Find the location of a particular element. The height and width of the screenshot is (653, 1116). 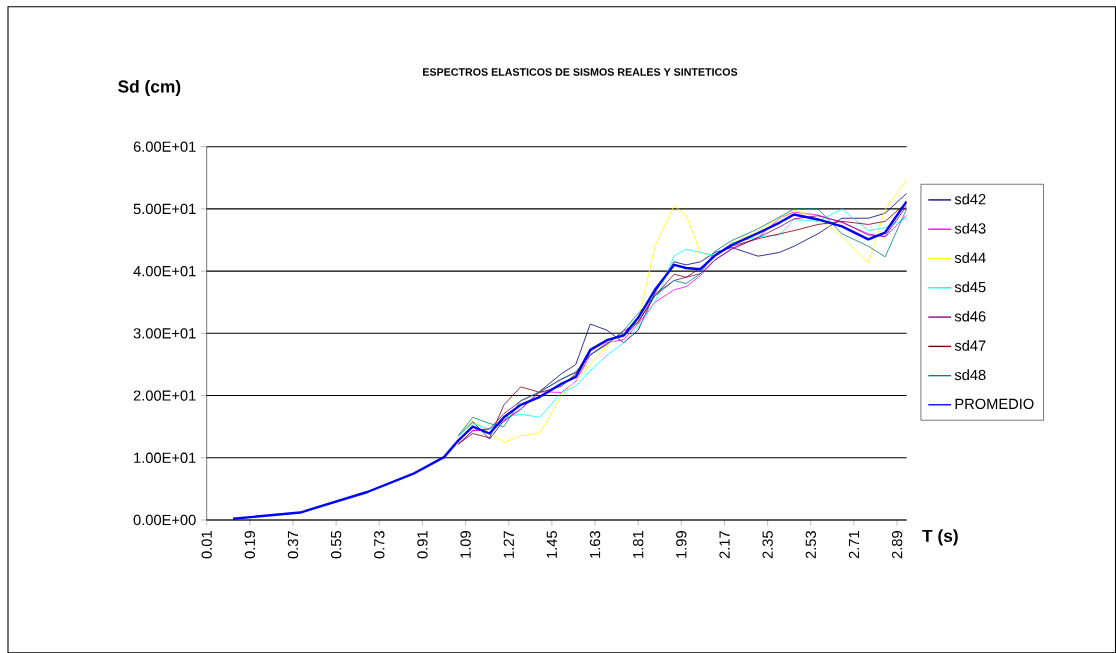

y-tick-label: 6.00E+01 is located at coordinates (164, 146).